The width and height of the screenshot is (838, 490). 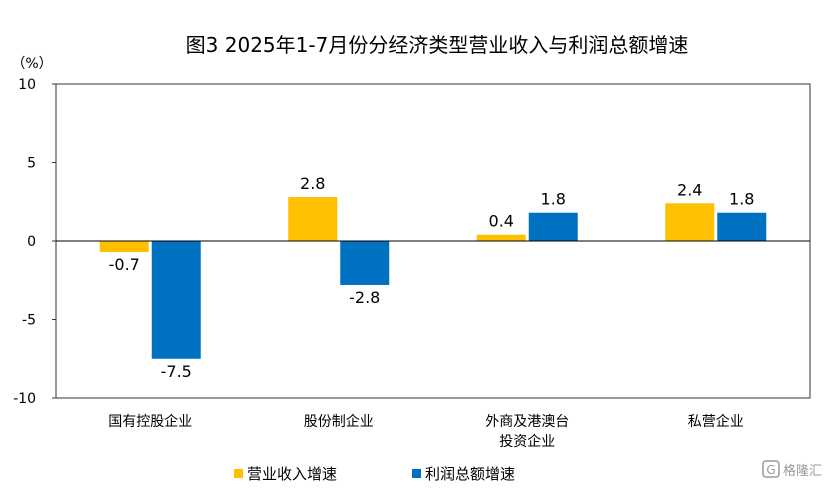 What do you see at coordinates (527, 441) in the screenshot?
I see `category-label: 投资企业` at bounding box center [527, 441].